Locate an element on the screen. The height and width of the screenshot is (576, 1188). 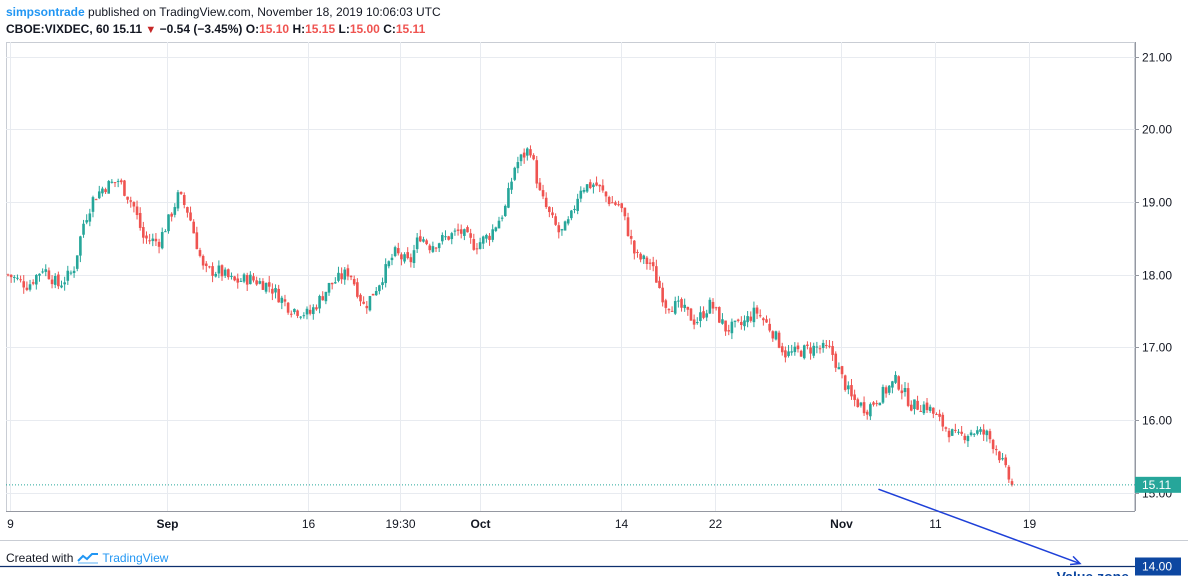
x-tick-label: 19 is located at coordinates (1030, 524).